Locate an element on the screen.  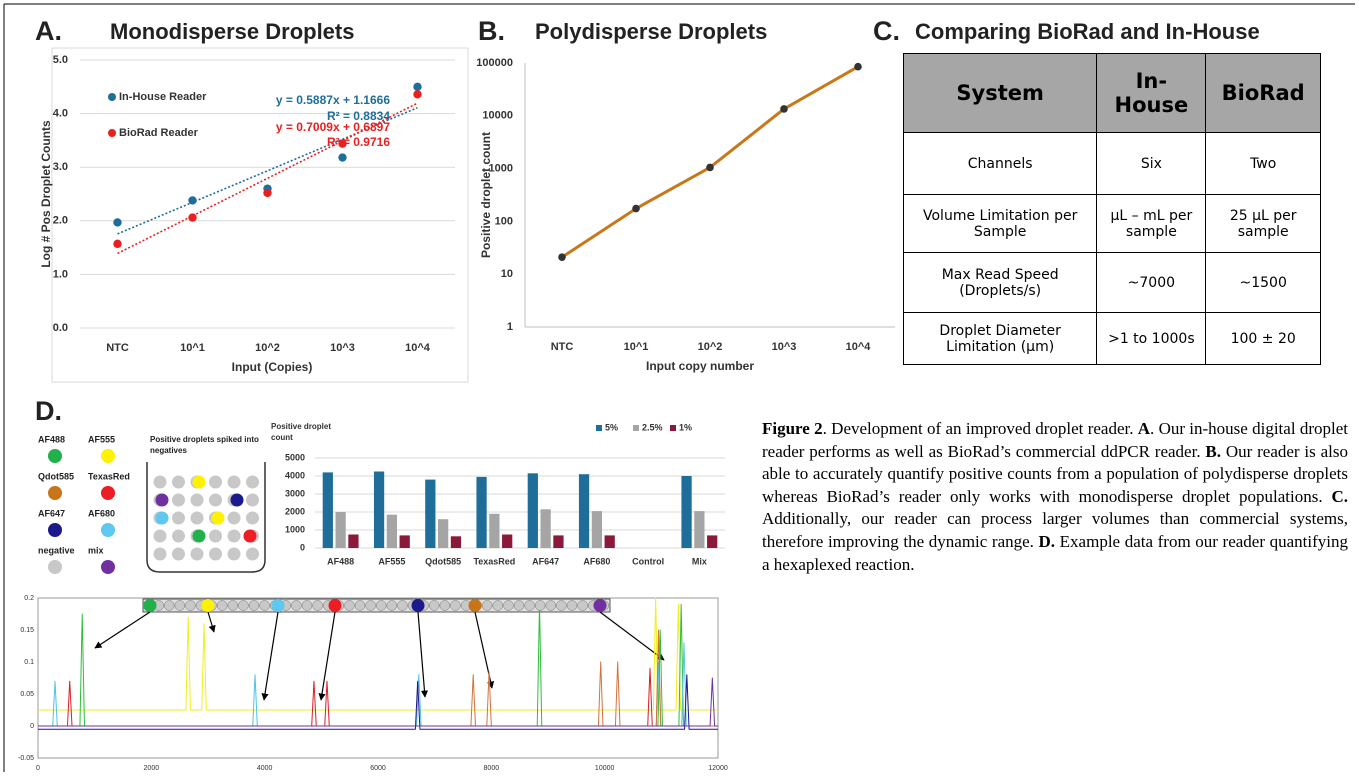
legend-label: Qdot585 is located at coordinates (56, 476).